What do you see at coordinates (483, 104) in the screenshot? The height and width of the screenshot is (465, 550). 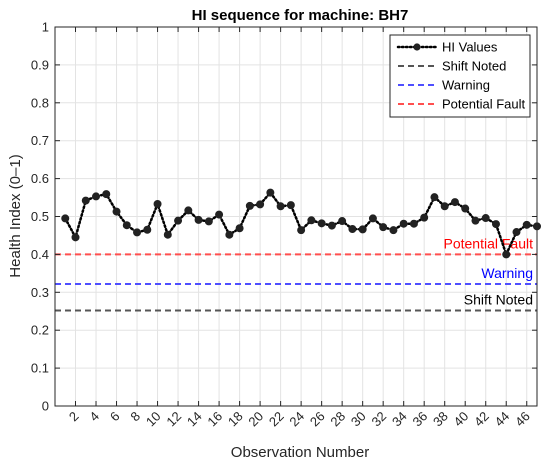 I see `legend-label: Potential Fault` at bounding box center [483, 104].